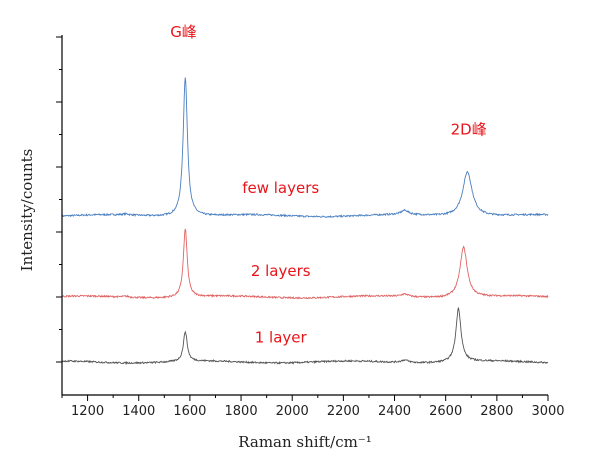  What do you see at coordinates (87, 411) in the screenshot?
I see `x-tick-label: 1200` at bounding box center [87, 411].